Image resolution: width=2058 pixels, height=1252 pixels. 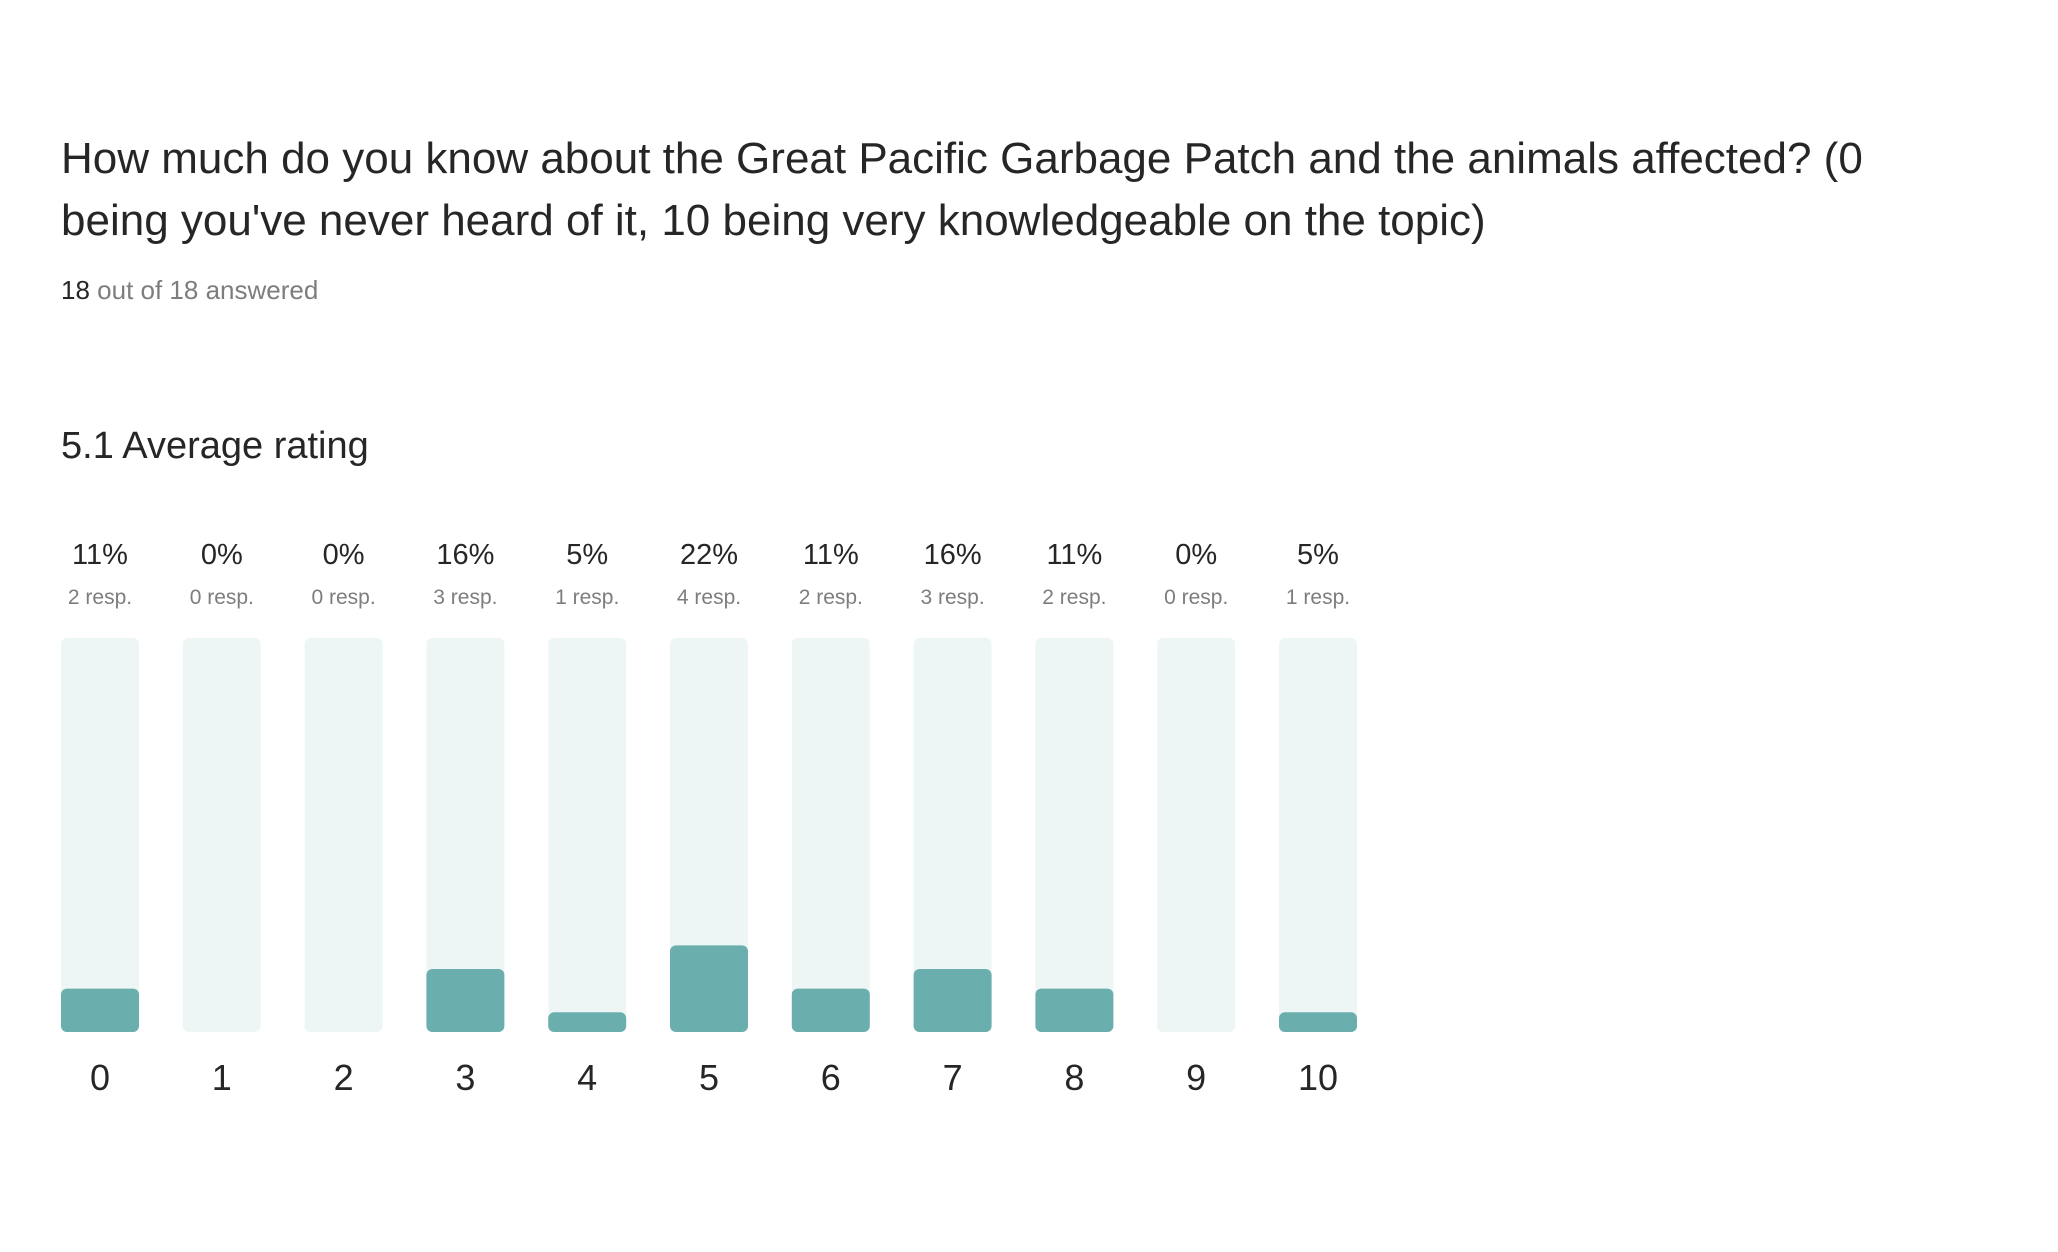 I want to click on rating-label: 1, so click(x=222, y=1077).